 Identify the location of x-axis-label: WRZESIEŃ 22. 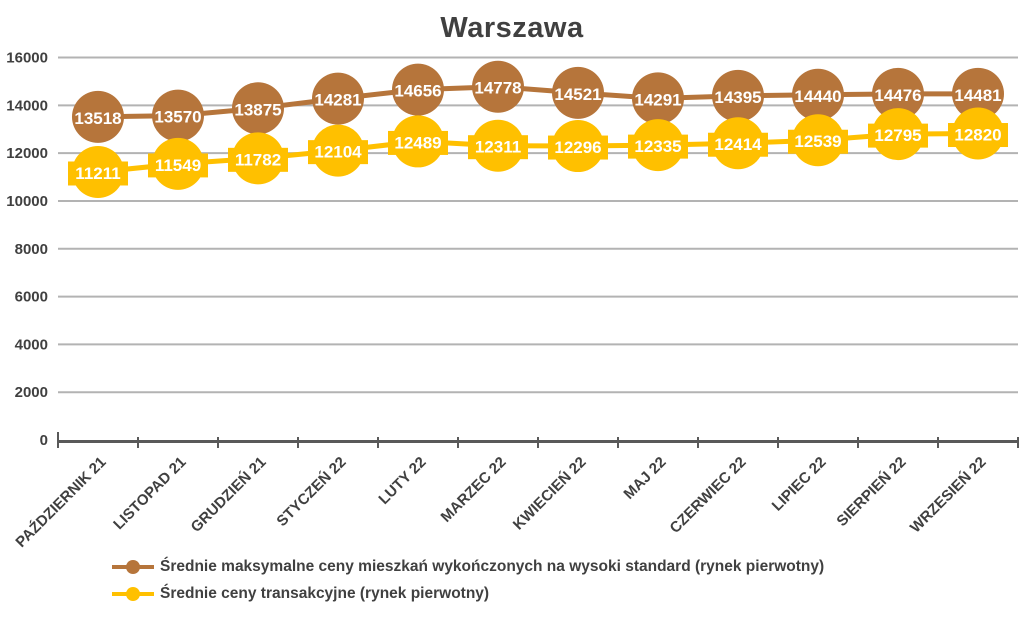
(948, 495).